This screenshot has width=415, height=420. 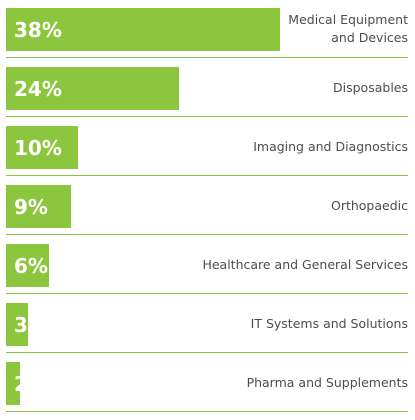 I want to click on category-label: Healthcare and General Services, so click(x=305, y=264).